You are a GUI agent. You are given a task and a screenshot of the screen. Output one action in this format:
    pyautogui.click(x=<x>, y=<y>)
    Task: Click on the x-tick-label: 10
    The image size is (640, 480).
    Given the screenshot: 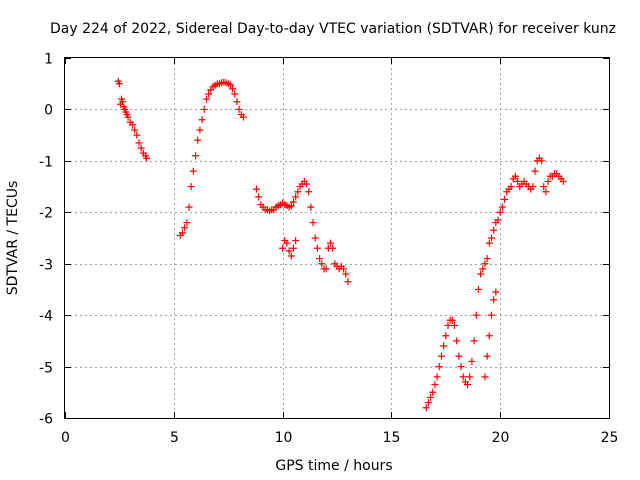 What is the action you would take?
    pyautogui.click(x=284, y=438)
    